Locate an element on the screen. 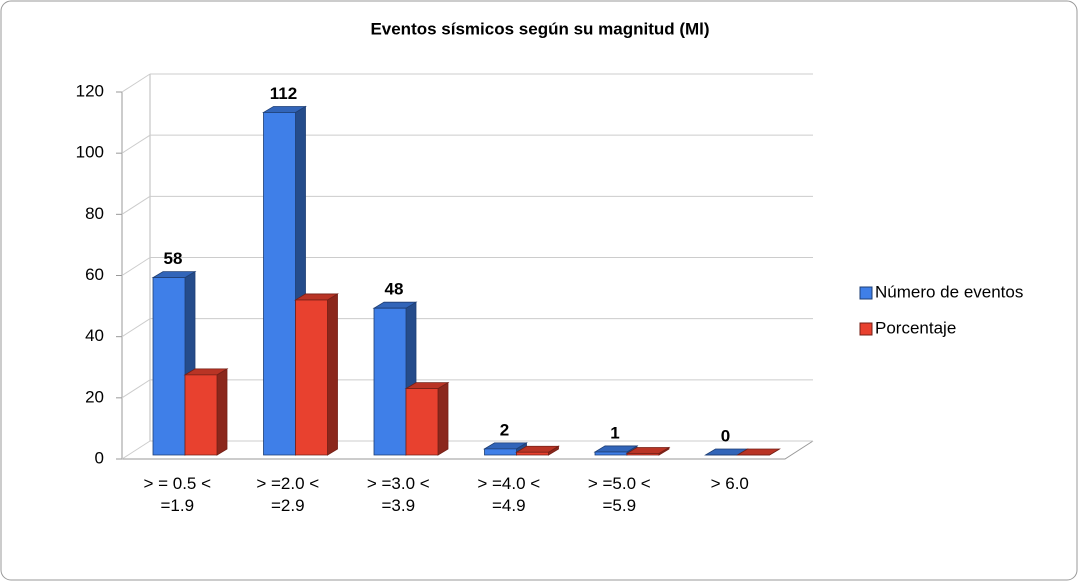 Image resolution: width=1078 pixels, height=581 pixels. y-tick-label: 20 is located at coordinates (94, 396).